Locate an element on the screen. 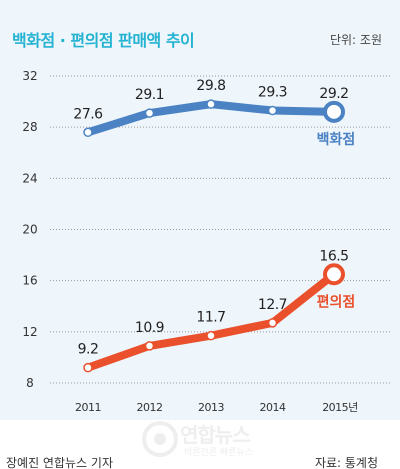  x-tick-label: 2011 is located at coordinates (88, 407).